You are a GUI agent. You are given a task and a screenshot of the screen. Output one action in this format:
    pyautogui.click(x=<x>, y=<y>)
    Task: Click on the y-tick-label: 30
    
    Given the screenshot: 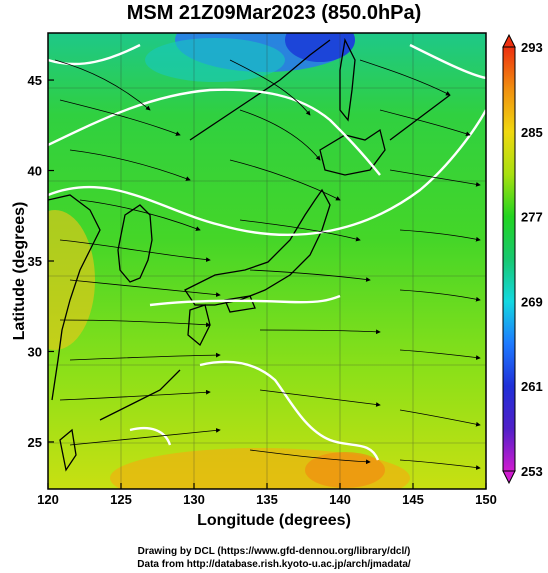 What is the action you would take?
    pyautogui.click(x=35, y=351)
    